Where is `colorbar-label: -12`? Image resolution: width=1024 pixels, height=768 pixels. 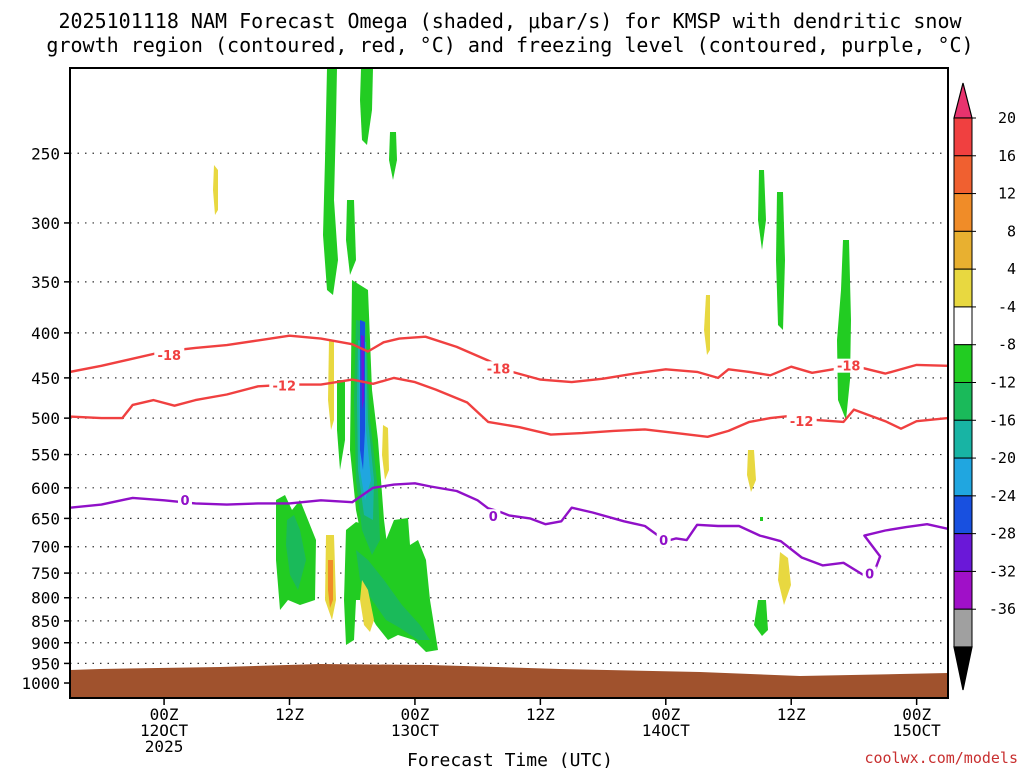
colorbar-label: -12 is located at coordinates (1002, 383).